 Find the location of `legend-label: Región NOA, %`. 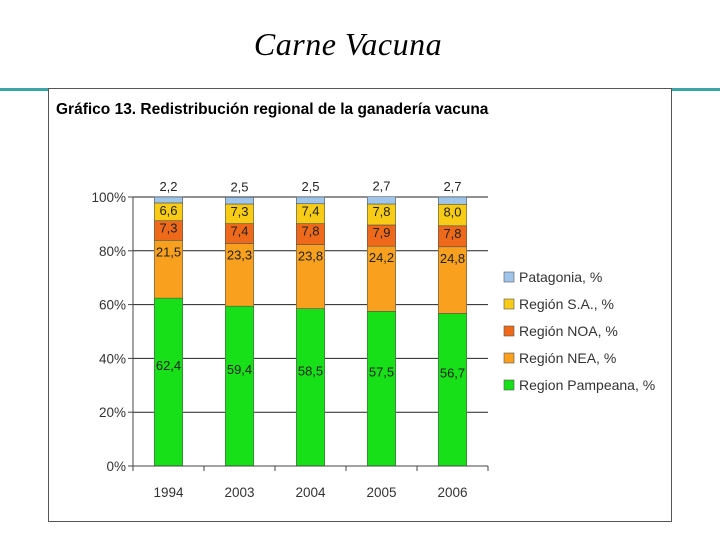

legend-label: Región NOA, % is located at coordinates (568, 331).